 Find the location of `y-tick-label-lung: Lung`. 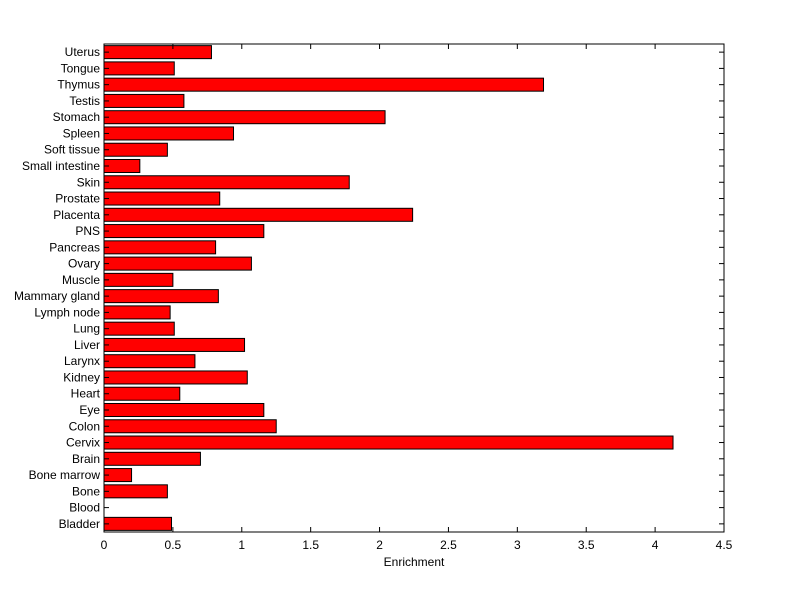

y-tick-label-lung: Lung is located at coordinates (86, 329).